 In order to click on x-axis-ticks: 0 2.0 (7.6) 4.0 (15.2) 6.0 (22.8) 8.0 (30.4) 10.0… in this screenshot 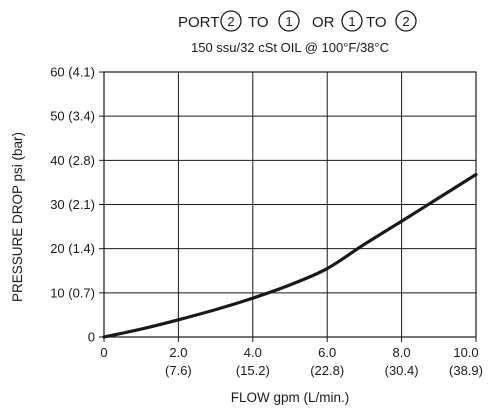, I will do `click(291, 357)`.